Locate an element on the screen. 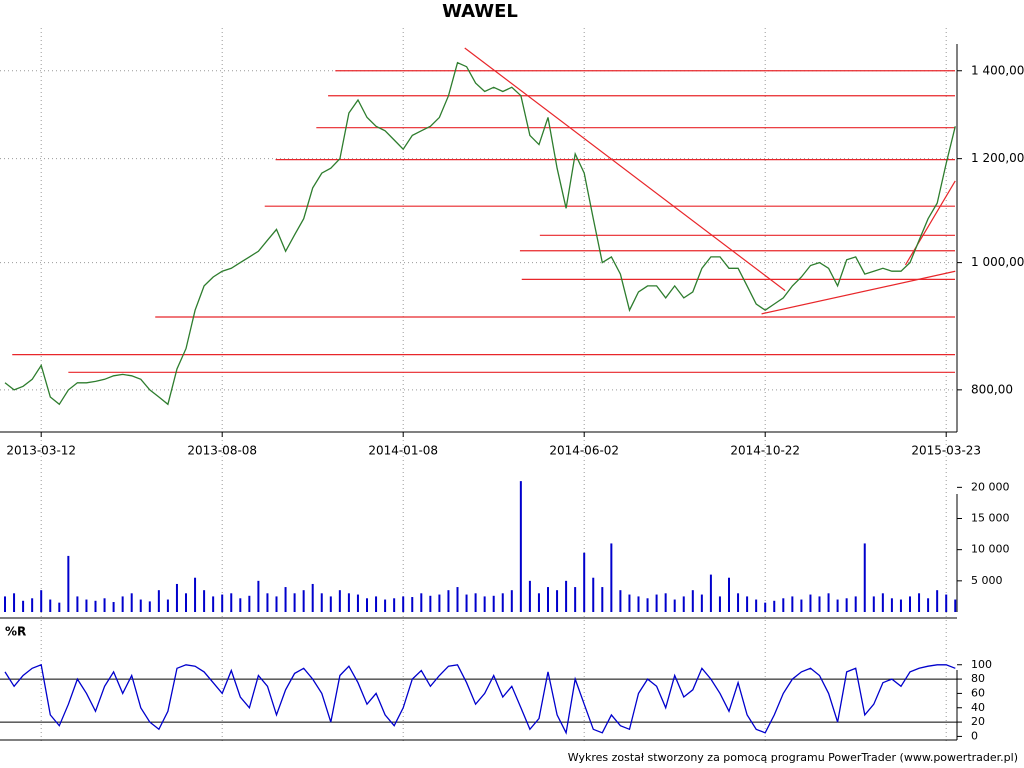 This screenshot has height=768, width=1024. x-tick-label: 2013-03-12 is located at coordinates (41, 451).